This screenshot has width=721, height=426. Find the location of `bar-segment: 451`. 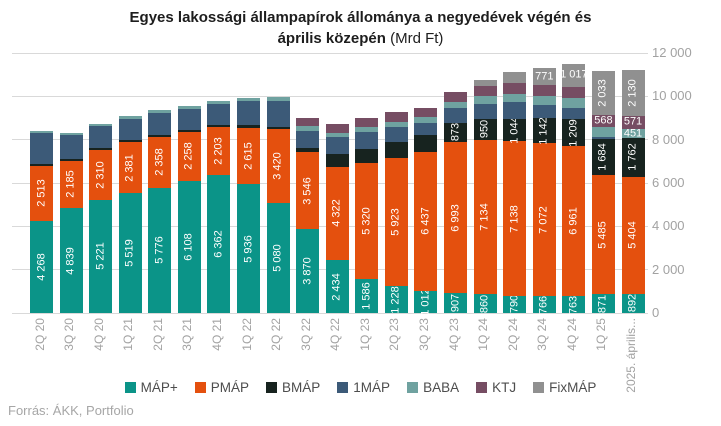

bar-segment: 451 is located at coordinates (633, 133).